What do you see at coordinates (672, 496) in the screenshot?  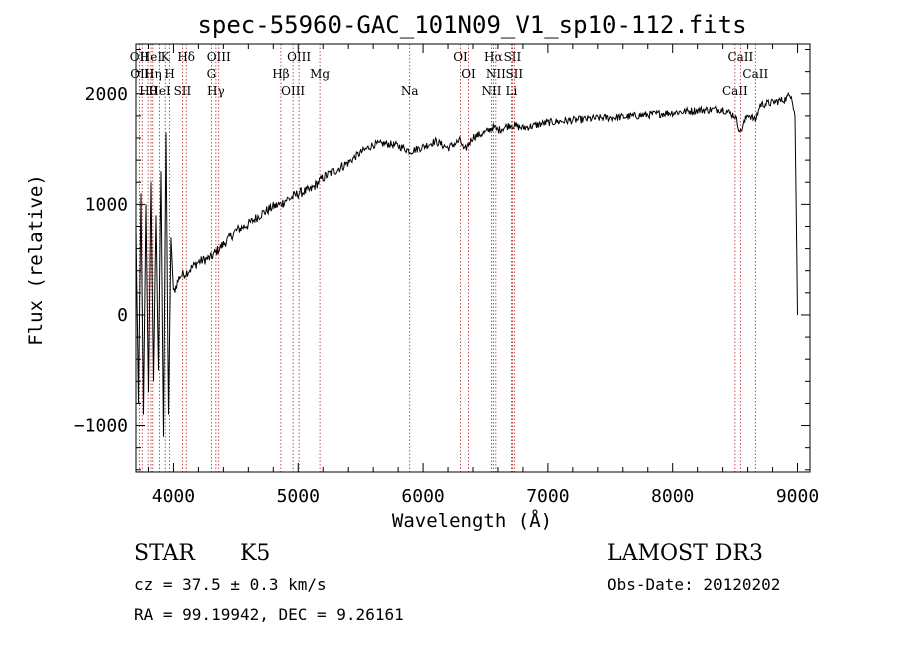 I see `x-tick-label: 8000` at bounding box center [672, 496].